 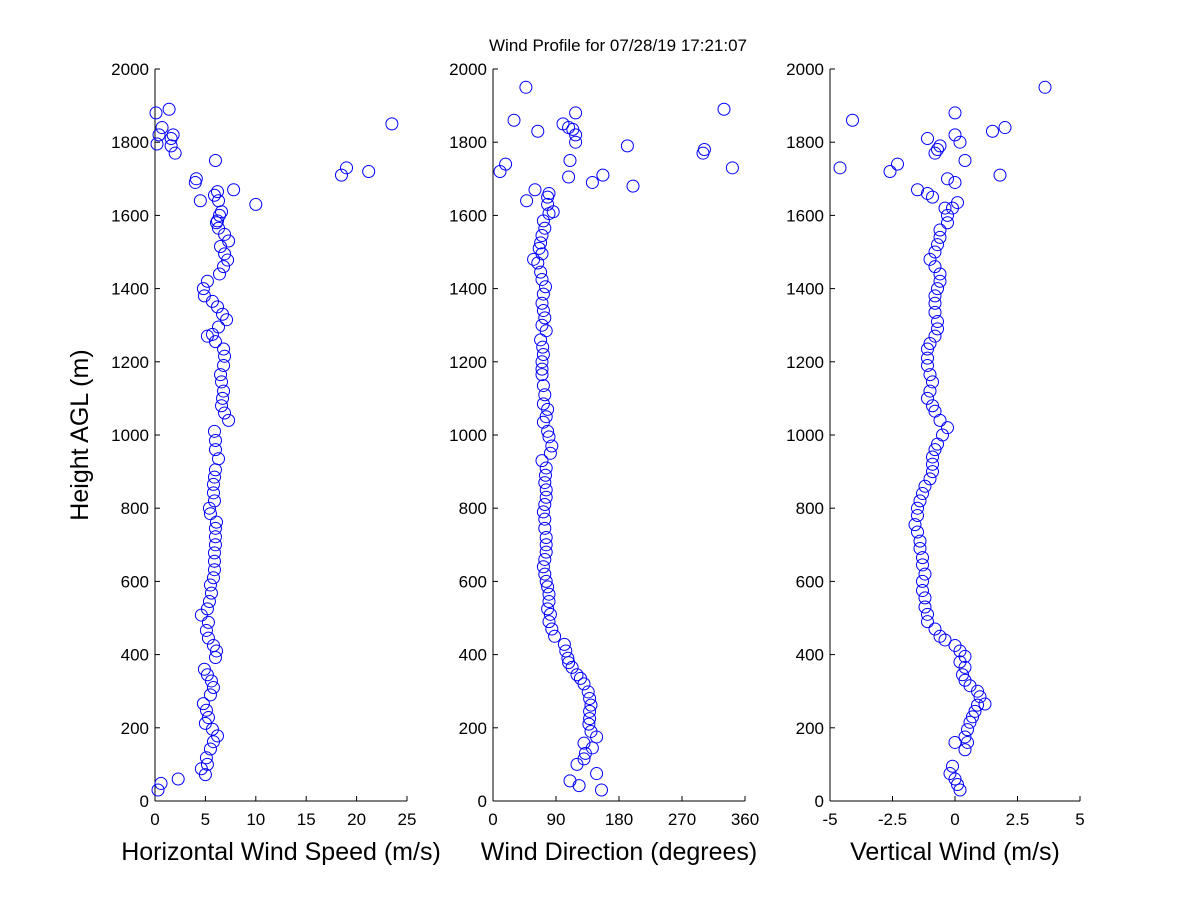 What do you see at coordinates (955, 852) in the screenshot?
I see `panel-3-x-axis-label: Vertical Wind (m/s)` at bounding box center [955, 852].